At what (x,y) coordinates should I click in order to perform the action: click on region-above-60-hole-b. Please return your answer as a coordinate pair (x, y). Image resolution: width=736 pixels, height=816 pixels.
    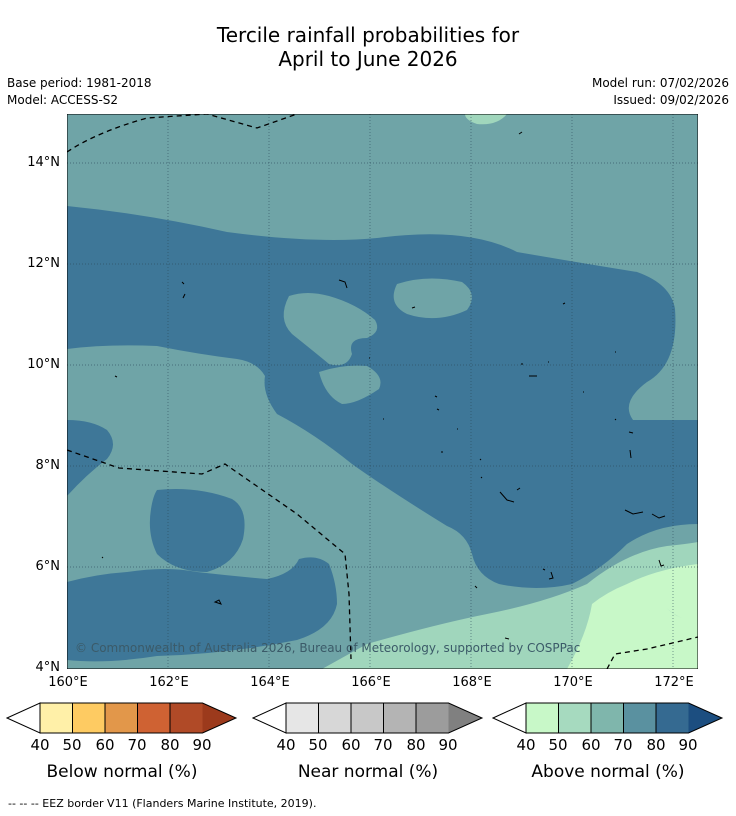
    Looking at the image, I should click on (432, 298).